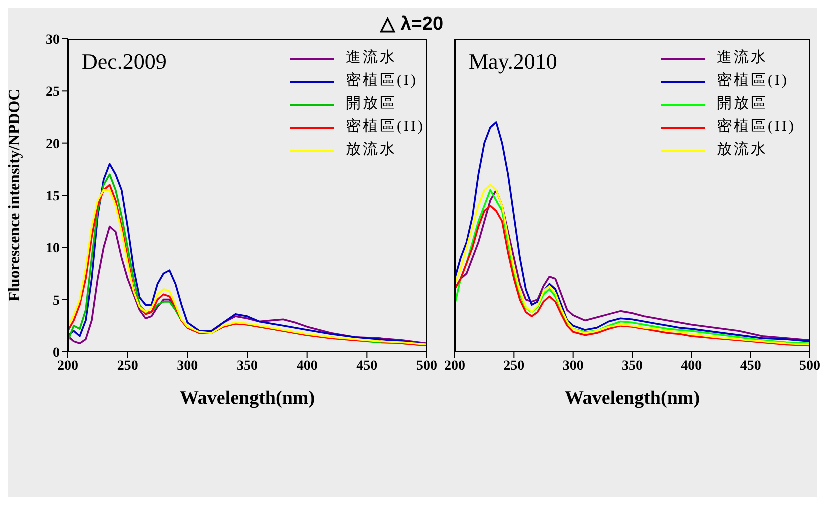  What do you see at coordinates (53, 196) in the screenshot?
I see `y-tick-label: 15` at bounding box center [53, 196].